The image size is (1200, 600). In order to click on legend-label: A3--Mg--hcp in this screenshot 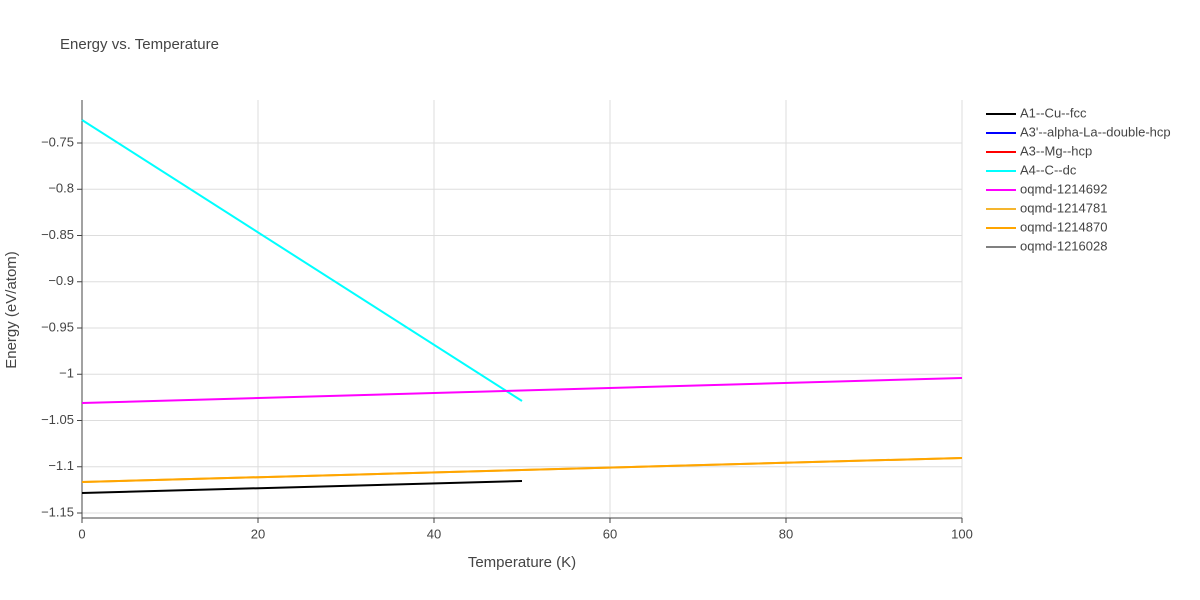, I will do `click(1056, 150)`.